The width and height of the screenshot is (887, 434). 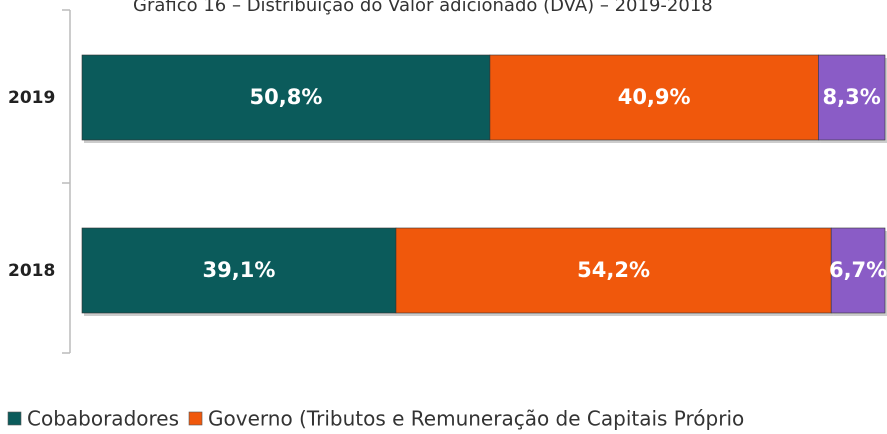 I want to click on legend-label: Cobaboradores, so click(x=103, y=419).